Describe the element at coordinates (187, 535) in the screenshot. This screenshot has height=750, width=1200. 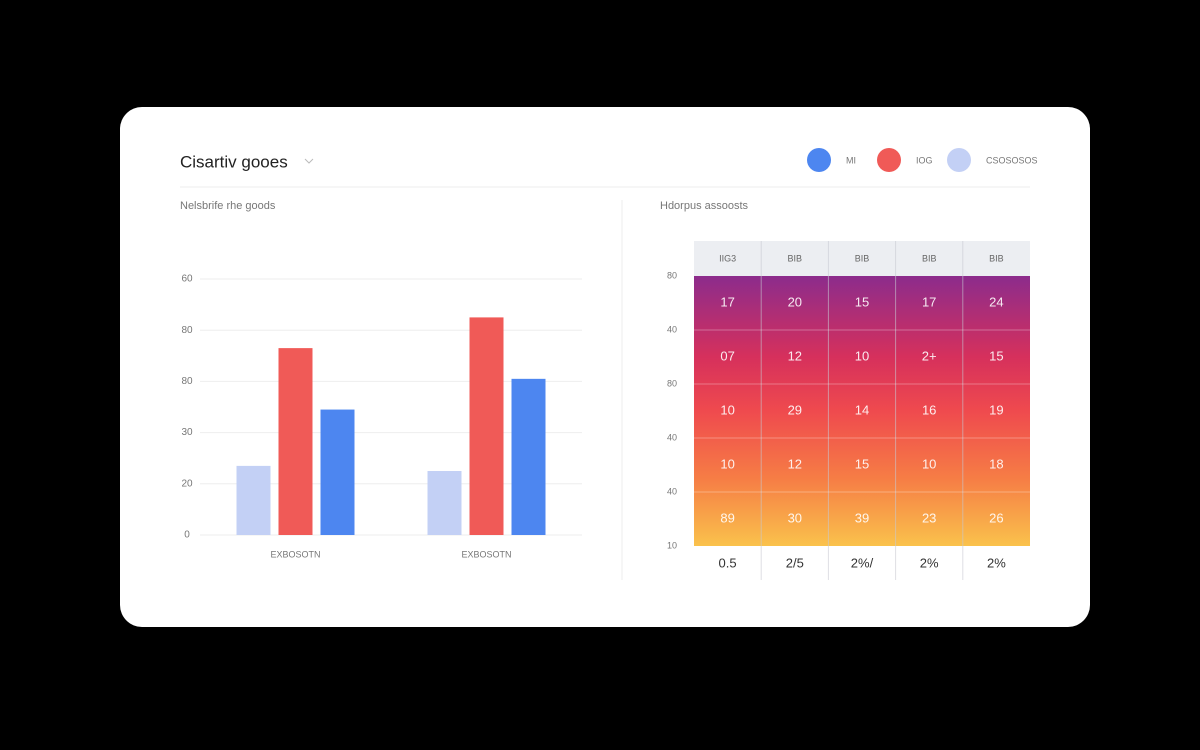
I see `y-tick-label: 0` at that location.